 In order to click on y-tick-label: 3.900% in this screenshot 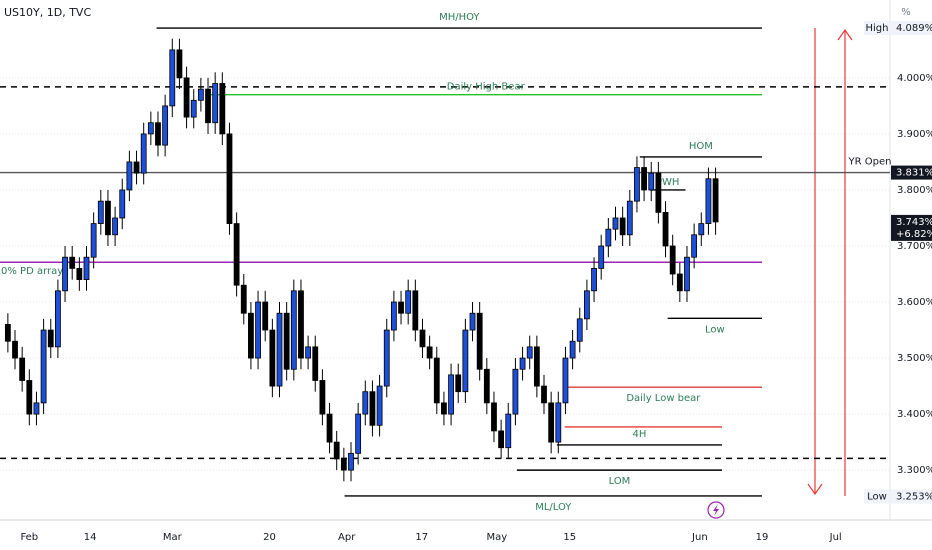, I will do `click(914, 134)`.